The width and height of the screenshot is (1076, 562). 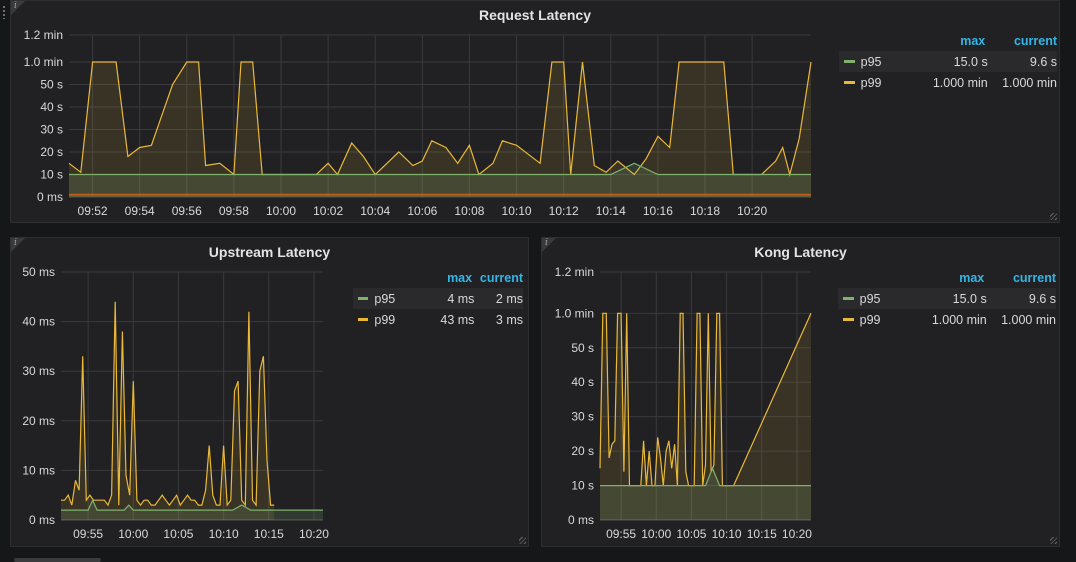 I want to click on horizontal-scrollbar, so click(x=57, y=560).